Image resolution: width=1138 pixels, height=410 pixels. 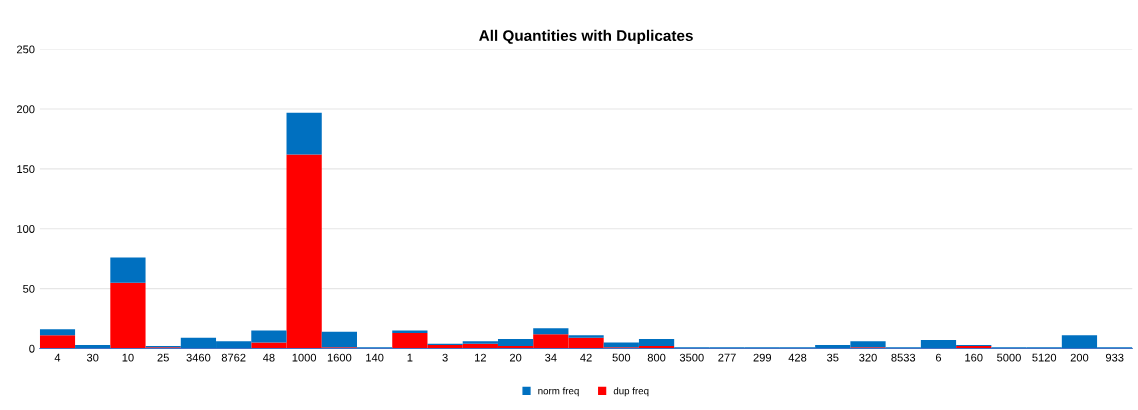 What do you see at coordinates (727, 357) in the screenshot?
I see `x-tick-label: 277` at bounding box center [727, 357].